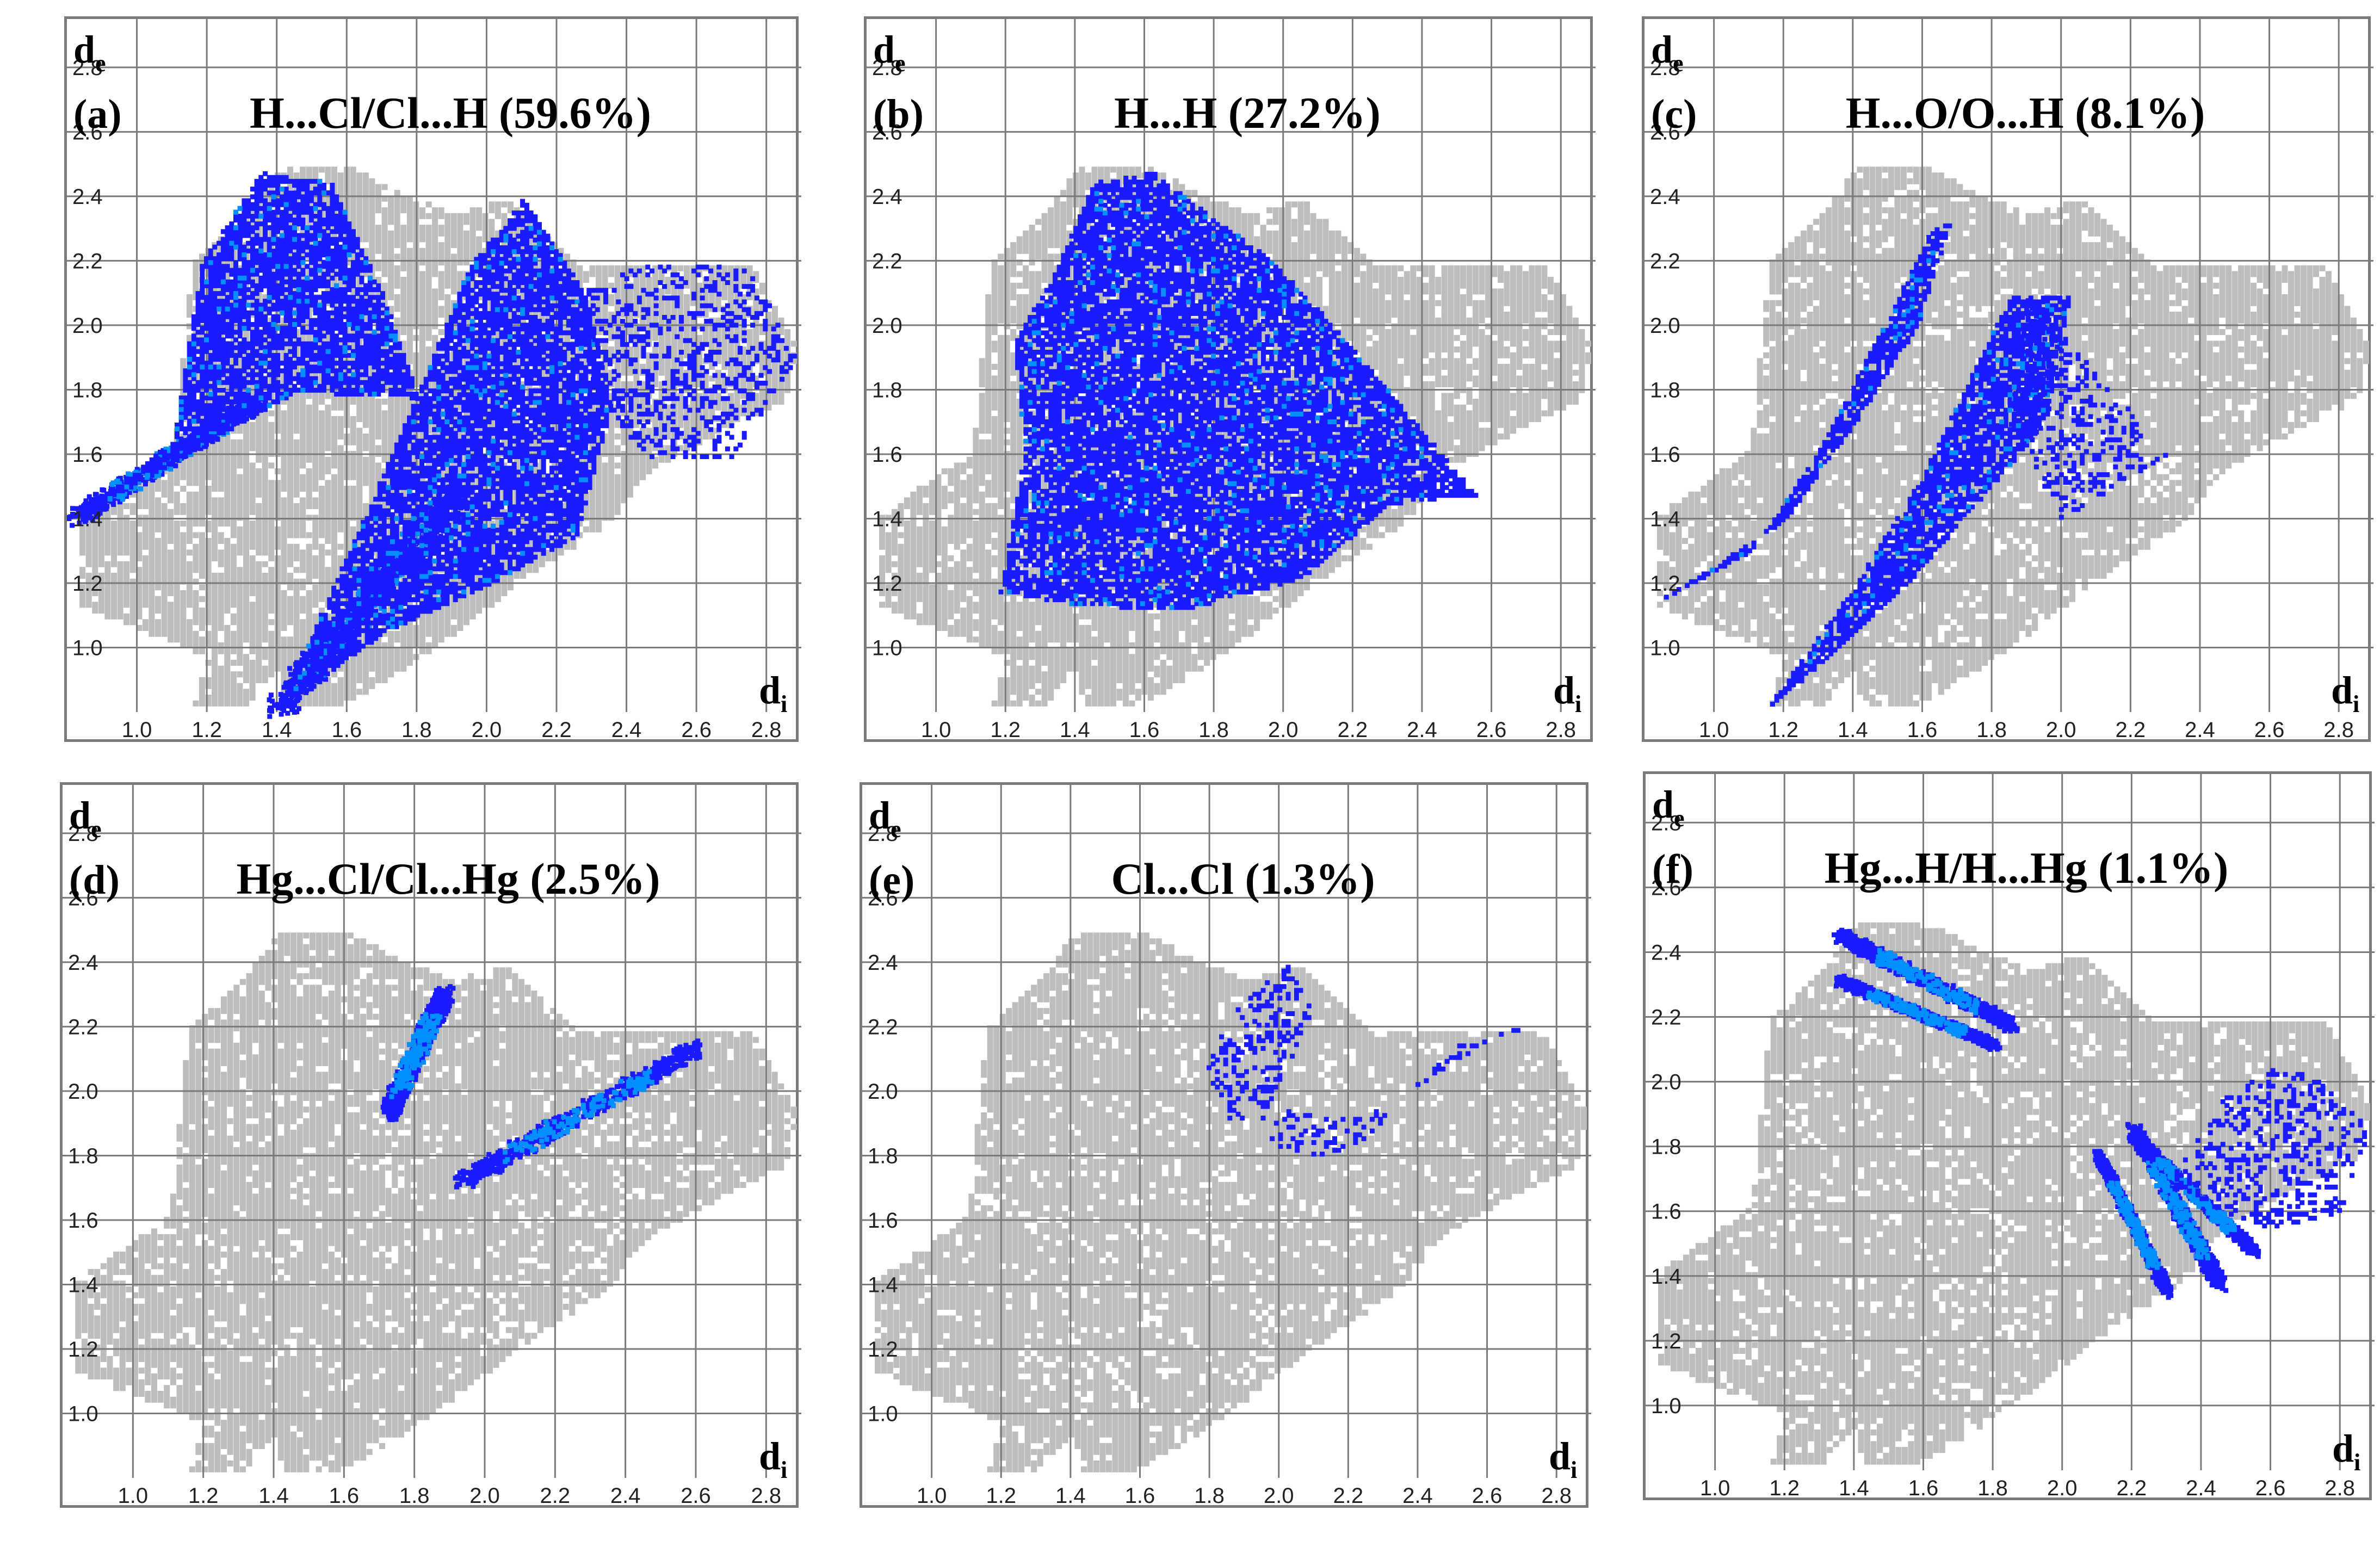  What do you see at coordinates (2133, 1225) in the screenshot?
I see `series-lower-outline-2-dense` at bounding box center [2133, 1225].